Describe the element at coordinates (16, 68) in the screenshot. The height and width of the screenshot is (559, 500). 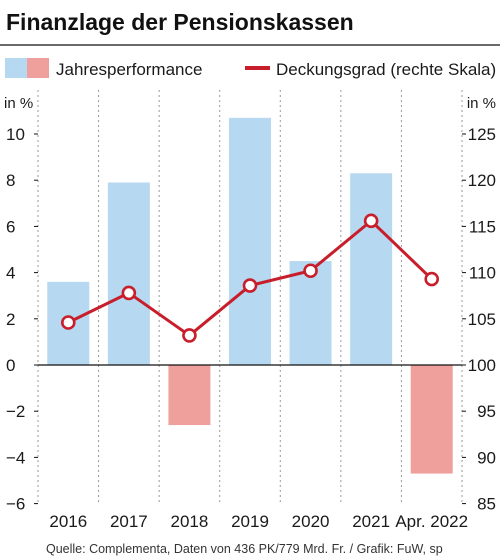
I see `legend-swatch-positive` at that location.